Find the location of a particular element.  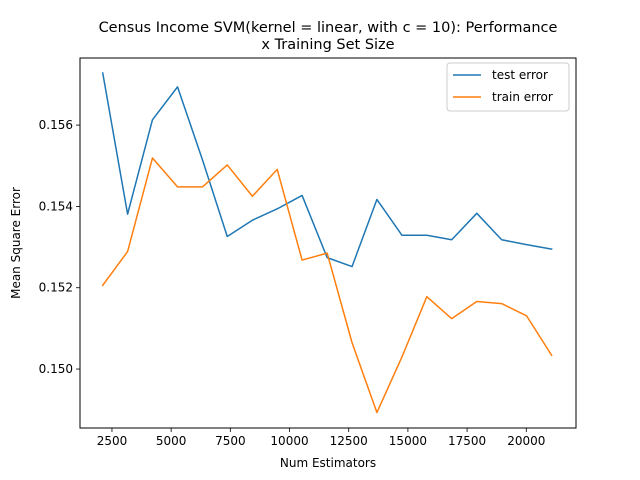

x-tick-label: 10000 is located at coordinates (289, 441).